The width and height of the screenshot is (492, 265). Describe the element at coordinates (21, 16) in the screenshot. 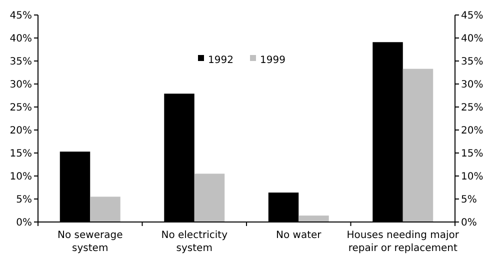

I see `y-tick-label: 45%` at that location.